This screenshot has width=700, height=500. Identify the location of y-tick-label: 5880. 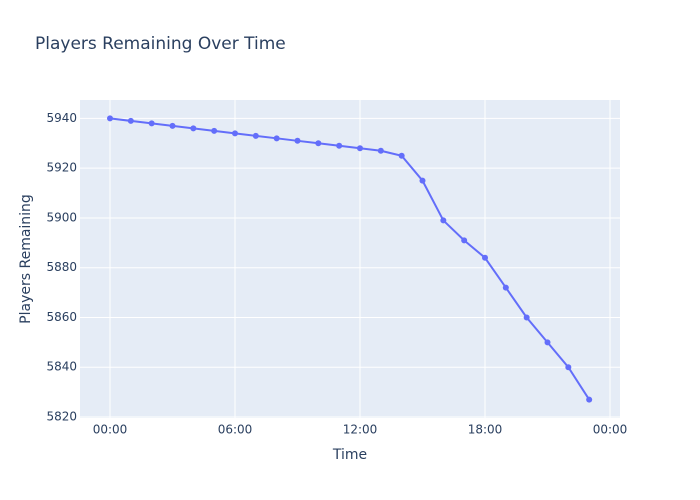
(61, 267).